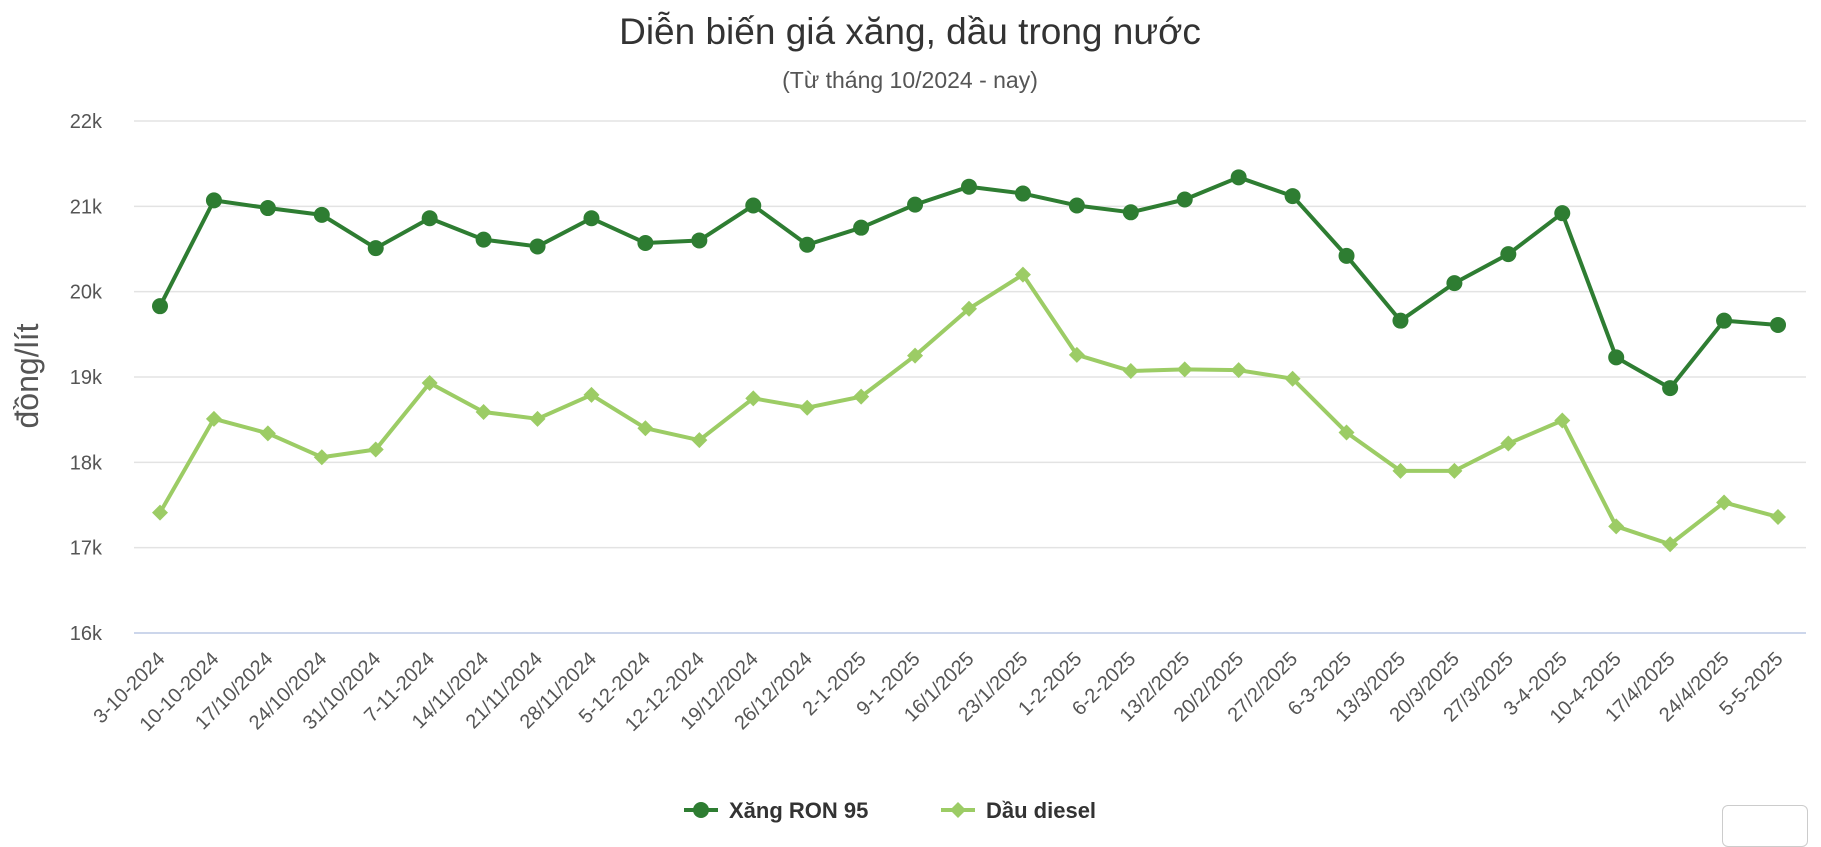 The width and height of the screenshot is (1821, 847). Describe the element at coordinates (910, 31) in the screenshot. I see `chart-title: Diễn biến giá xăng, dầu trong nước` at that location.